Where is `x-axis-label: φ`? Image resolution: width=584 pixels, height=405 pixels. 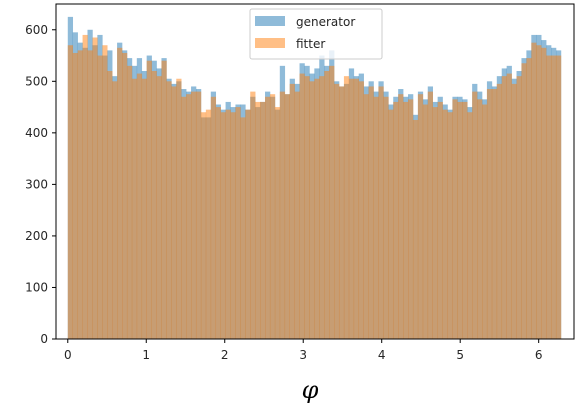 x-axis-label: φ is located at coordinates (310, 390).